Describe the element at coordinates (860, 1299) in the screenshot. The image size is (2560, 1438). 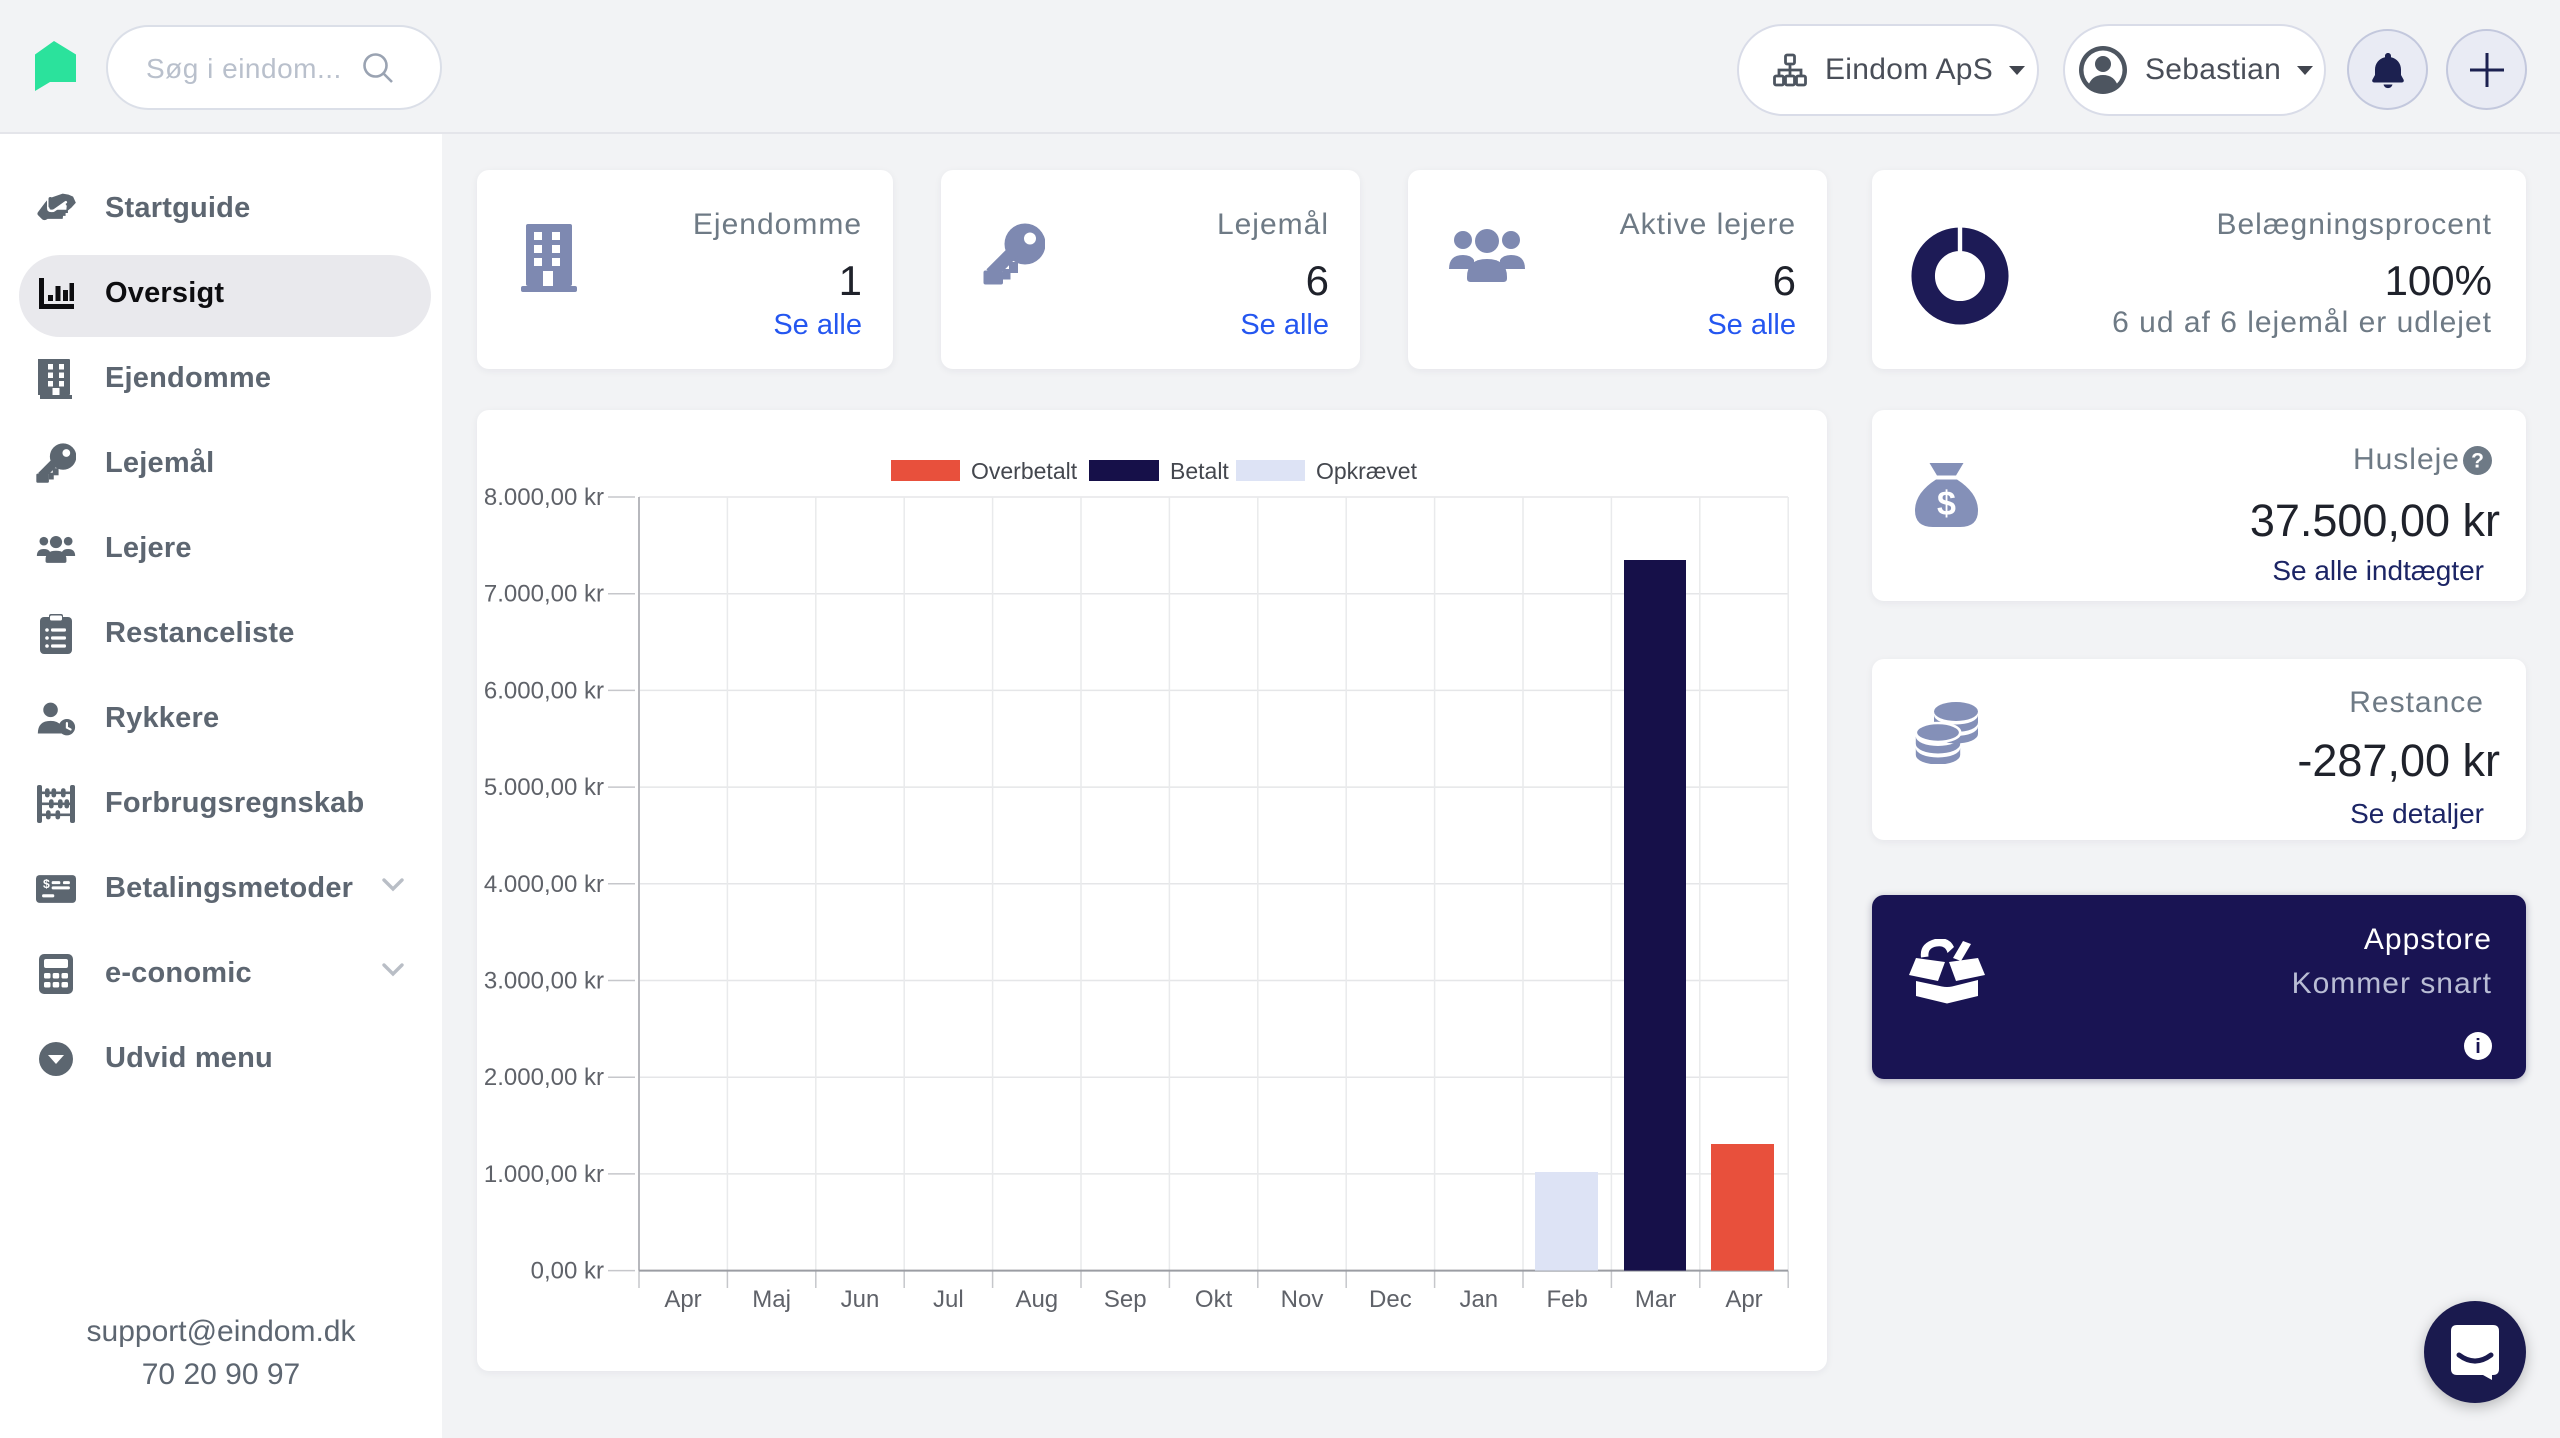
I see `svg-text: Jun` at that location.